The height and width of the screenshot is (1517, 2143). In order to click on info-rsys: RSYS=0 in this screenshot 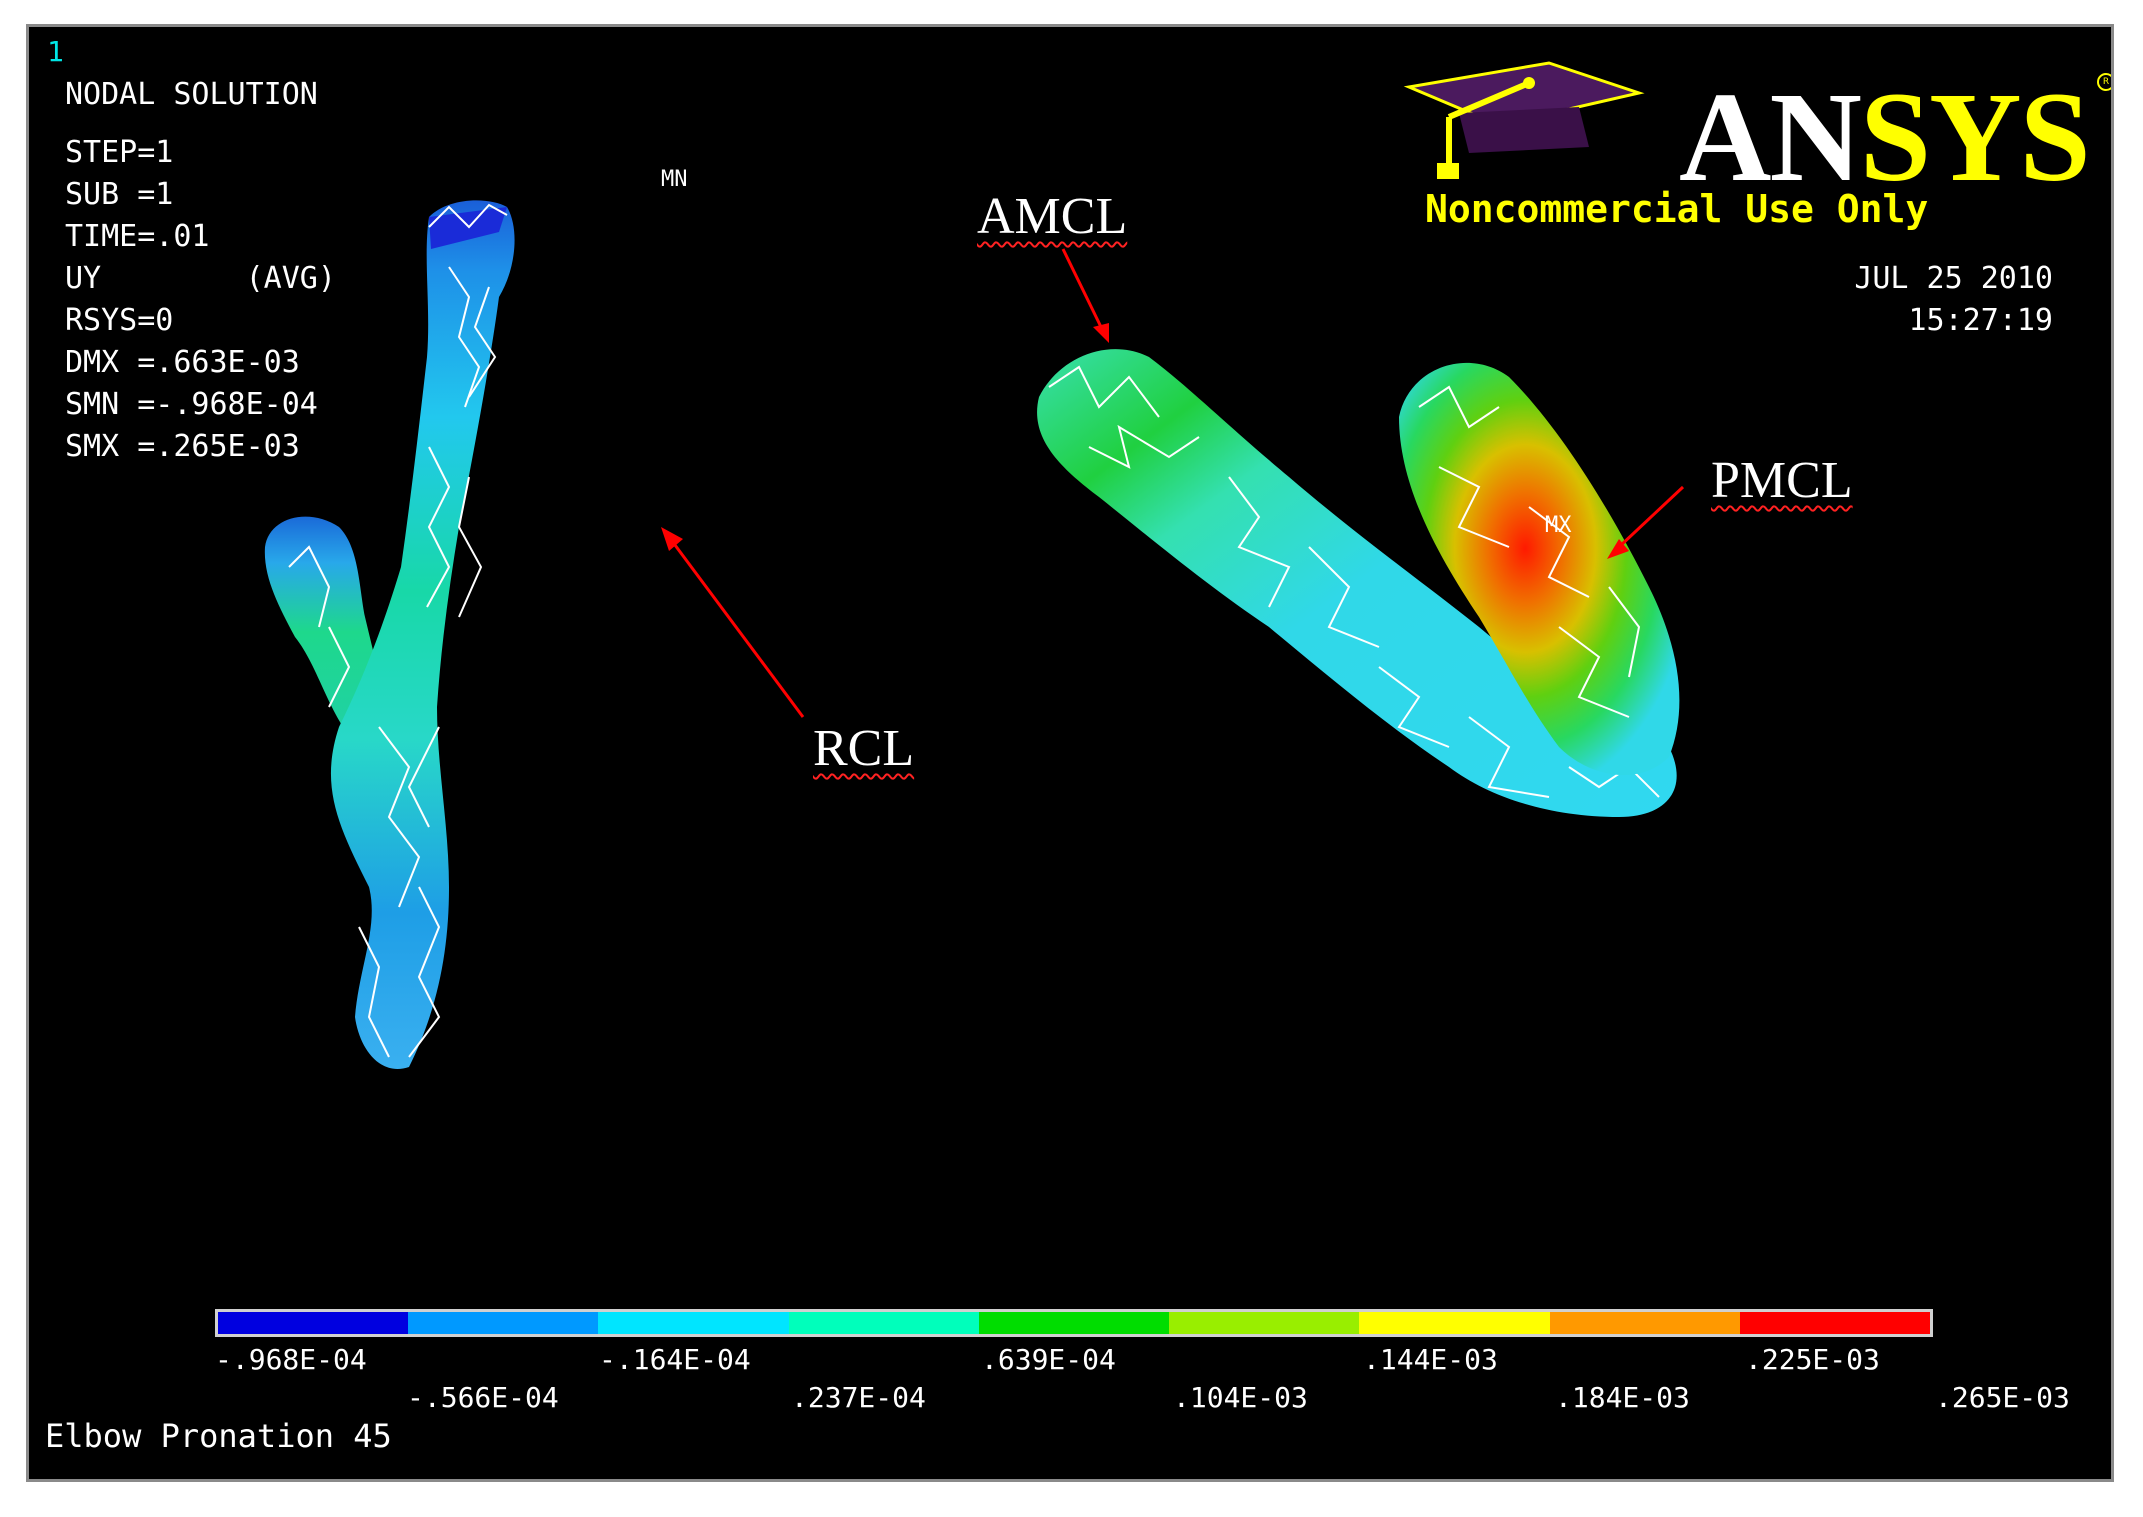, I will do `click(119, 320)`.